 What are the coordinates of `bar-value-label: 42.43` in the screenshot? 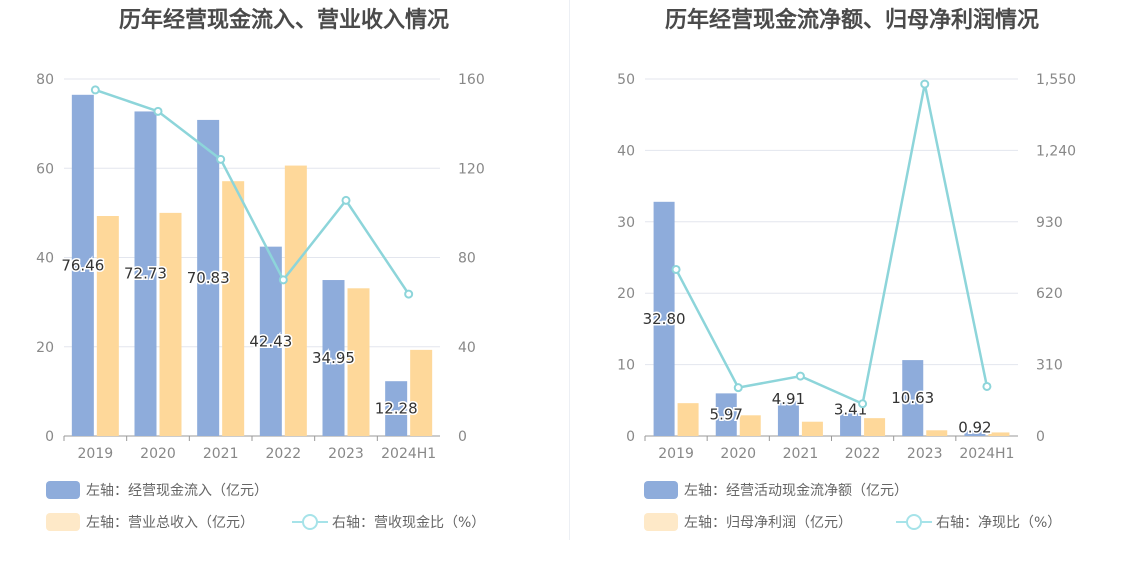 It's located at (270, 341).